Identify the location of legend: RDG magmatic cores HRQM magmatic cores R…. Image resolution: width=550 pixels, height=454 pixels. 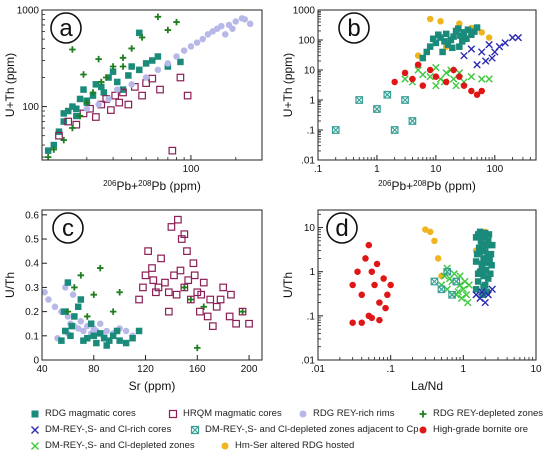
(275, 426).